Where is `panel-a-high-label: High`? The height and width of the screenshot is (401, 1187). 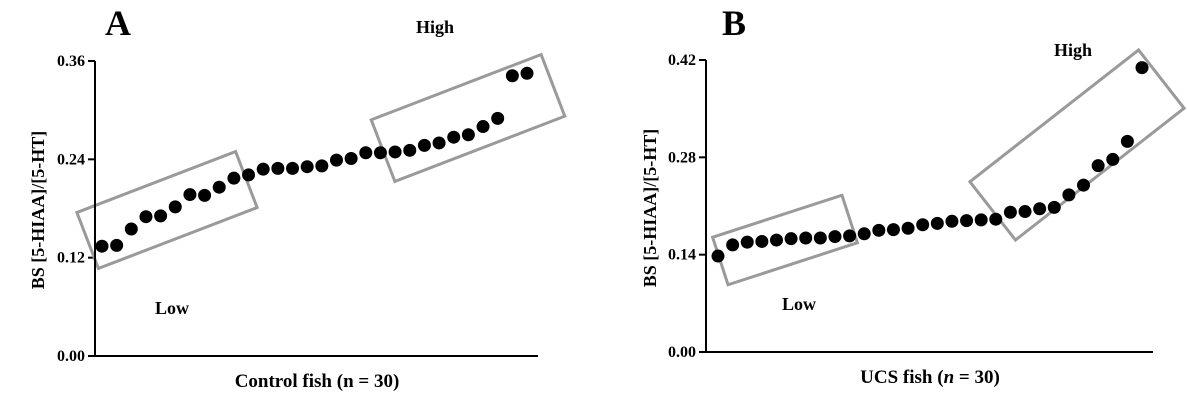
panel-a-high-label: High is located at coordinates (435, 27).